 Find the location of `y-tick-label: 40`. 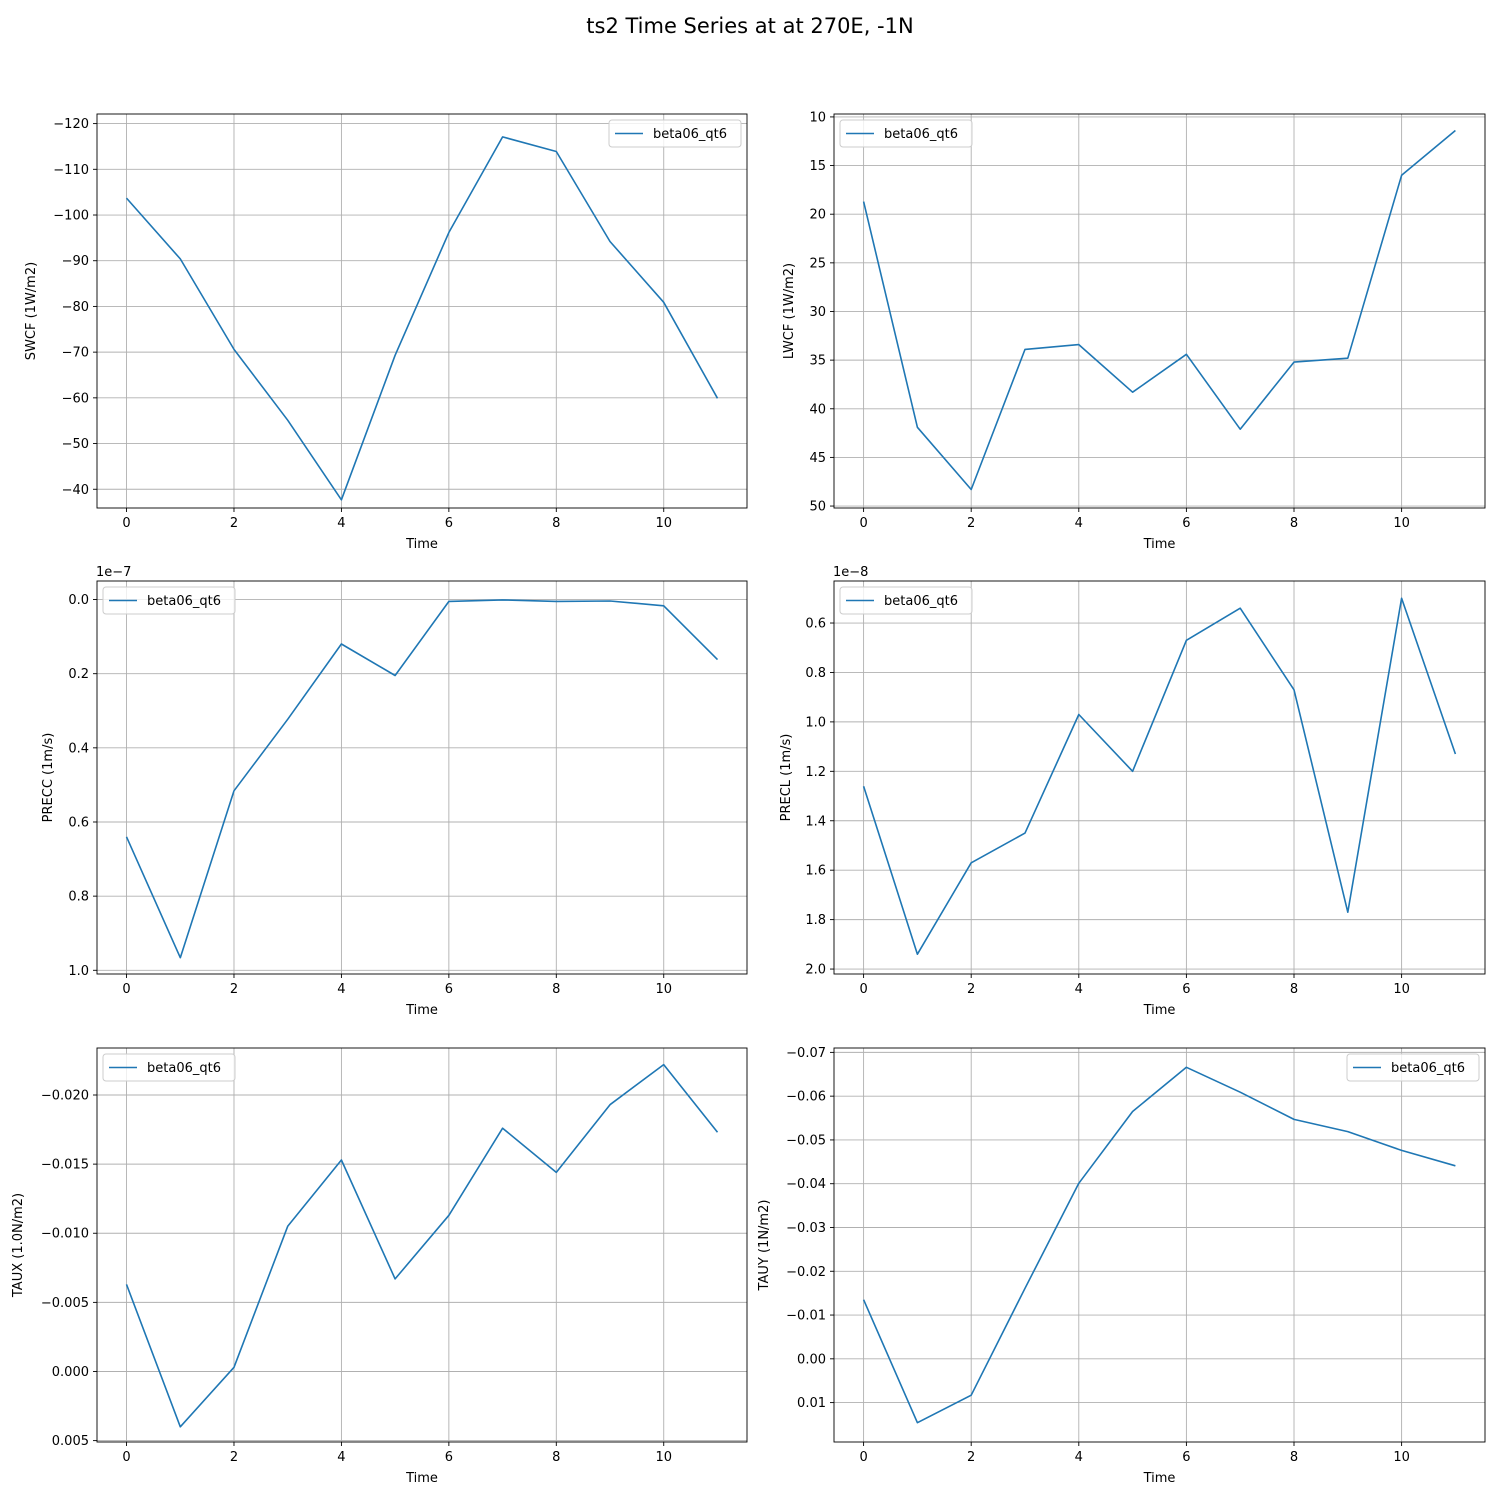

y-tick-label: 40 is located at coordinates (817, 409).